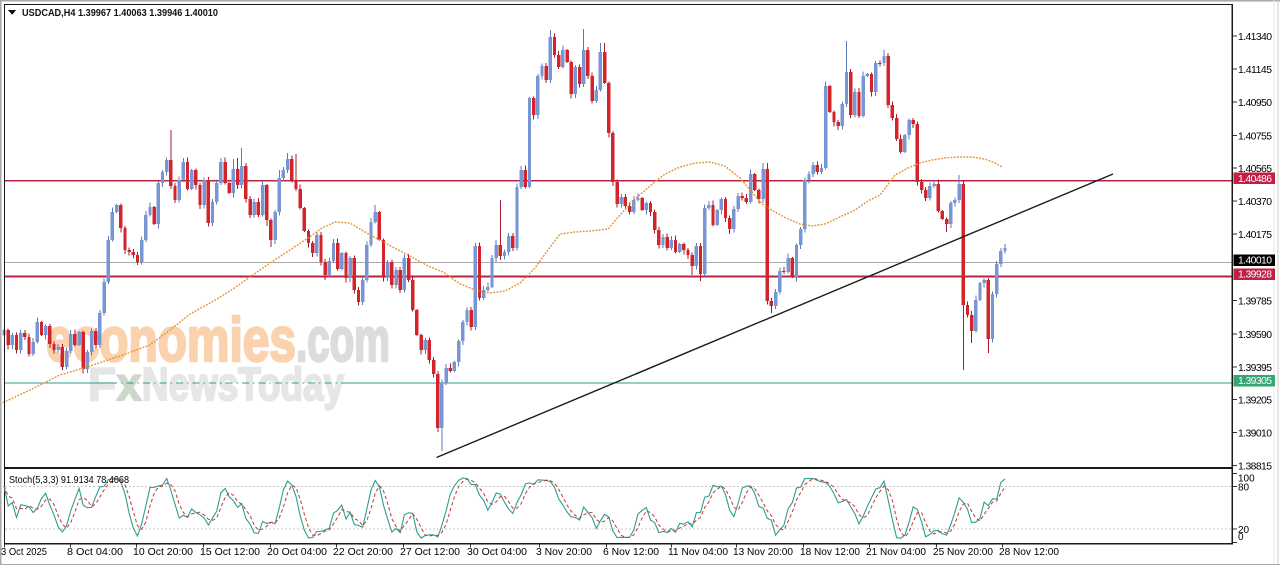 This screenshot has height=572, width=1280. Describe the element at coordinates (1255, 335) in the screenshot. I see `svg-text: 1.39590` at that location.